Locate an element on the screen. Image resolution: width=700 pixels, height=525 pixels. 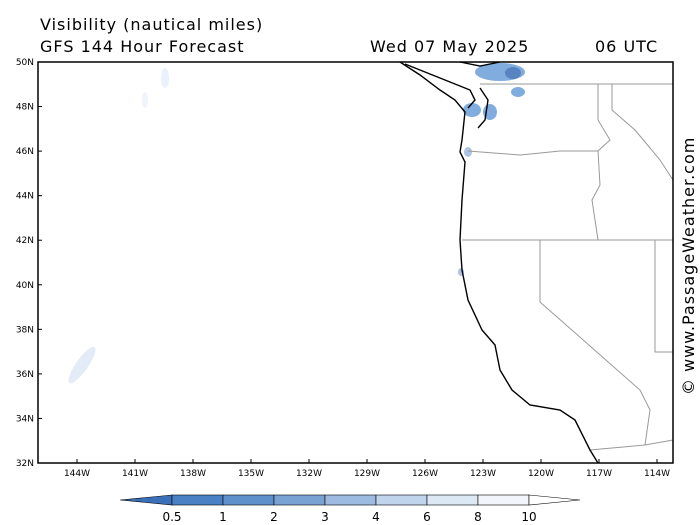
lat-label: 48N is located at coordinates (25, 108).